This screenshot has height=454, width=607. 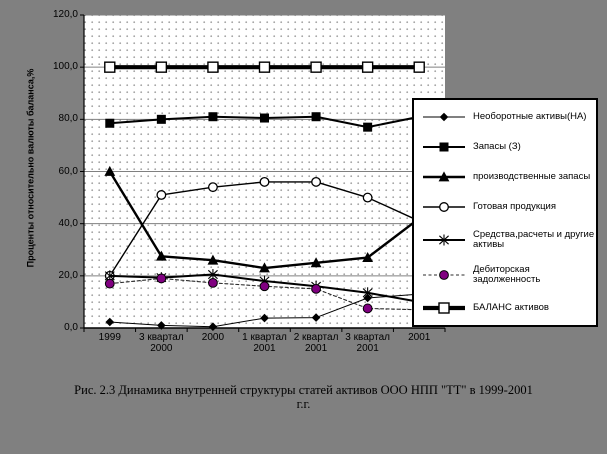 I want to click on legend-key-circle-filled-purple, so click(x=444, y=275).